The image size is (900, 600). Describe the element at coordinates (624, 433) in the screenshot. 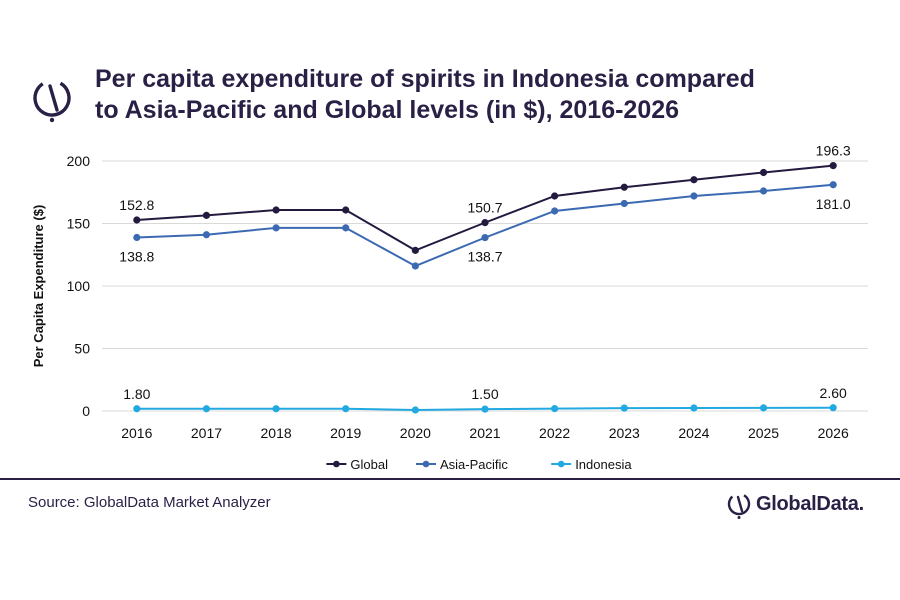

I see `x-tick-label: 2023` at that location.